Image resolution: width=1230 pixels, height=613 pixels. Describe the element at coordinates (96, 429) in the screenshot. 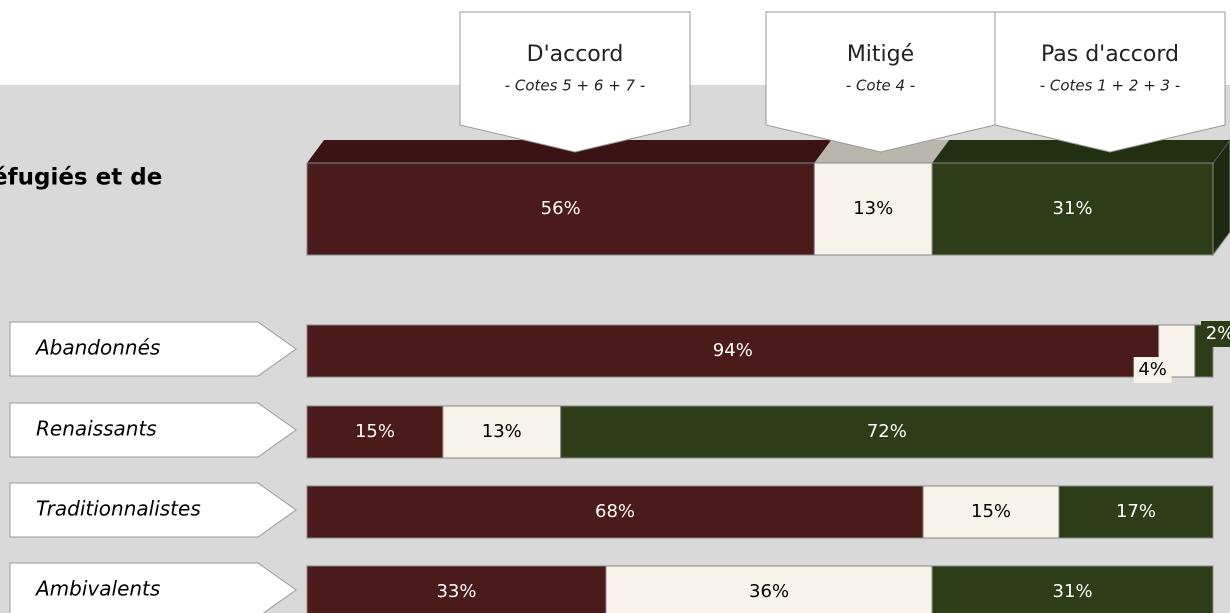

I see `category-label: Renaissants` at that location.